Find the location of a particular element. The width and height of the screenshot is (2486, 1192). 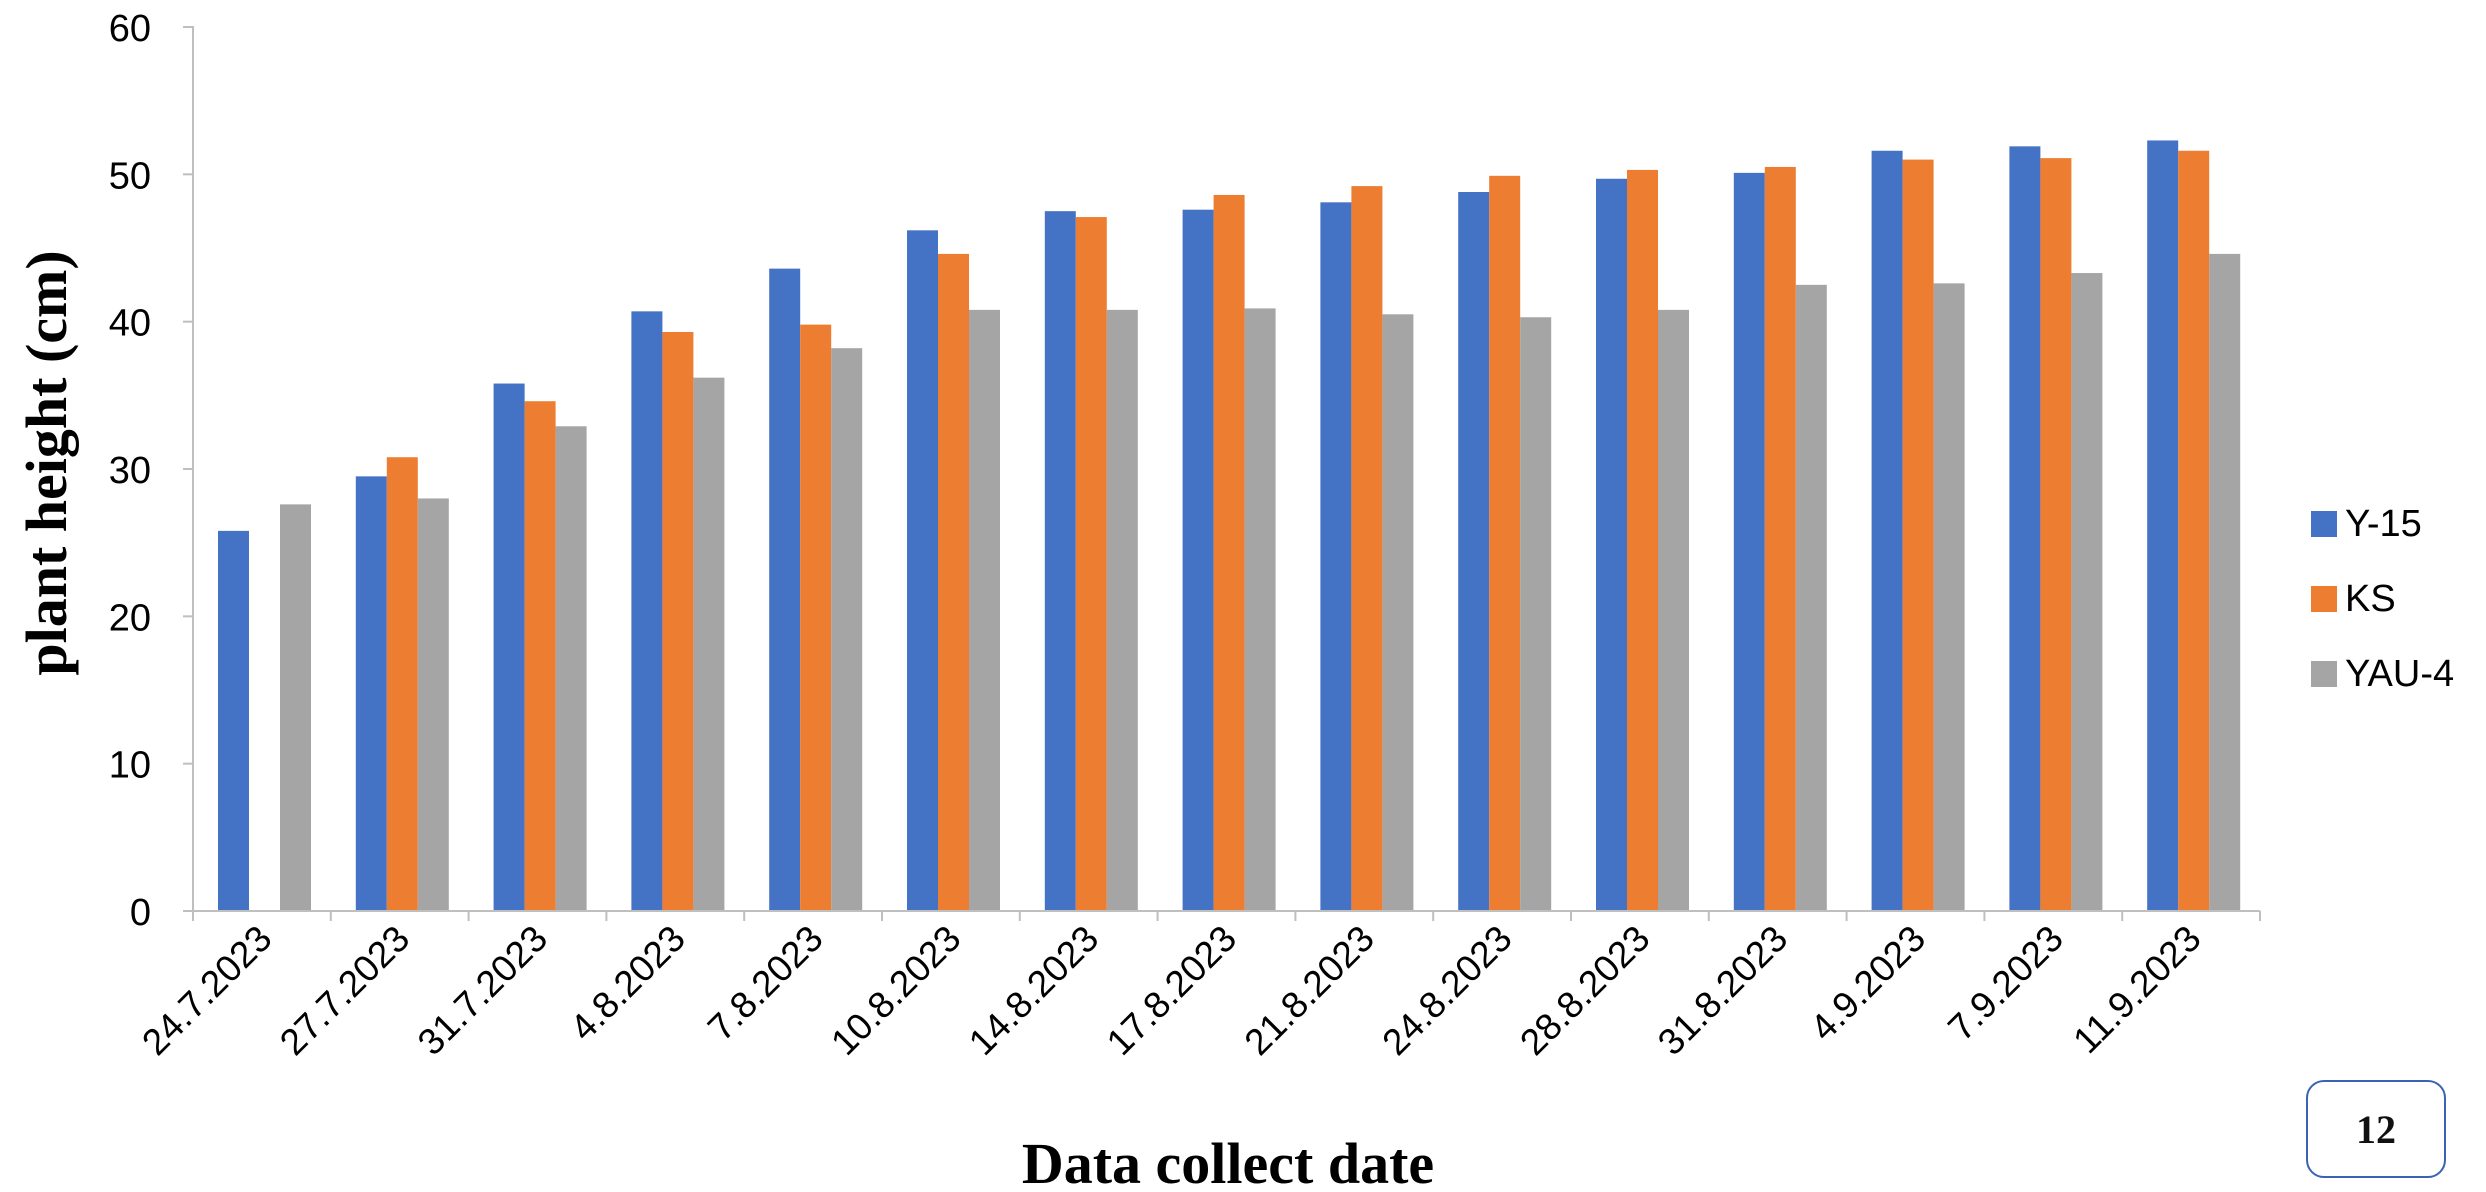

bar-y-15-4.9.2023 is located at coordinates (1887, 530).